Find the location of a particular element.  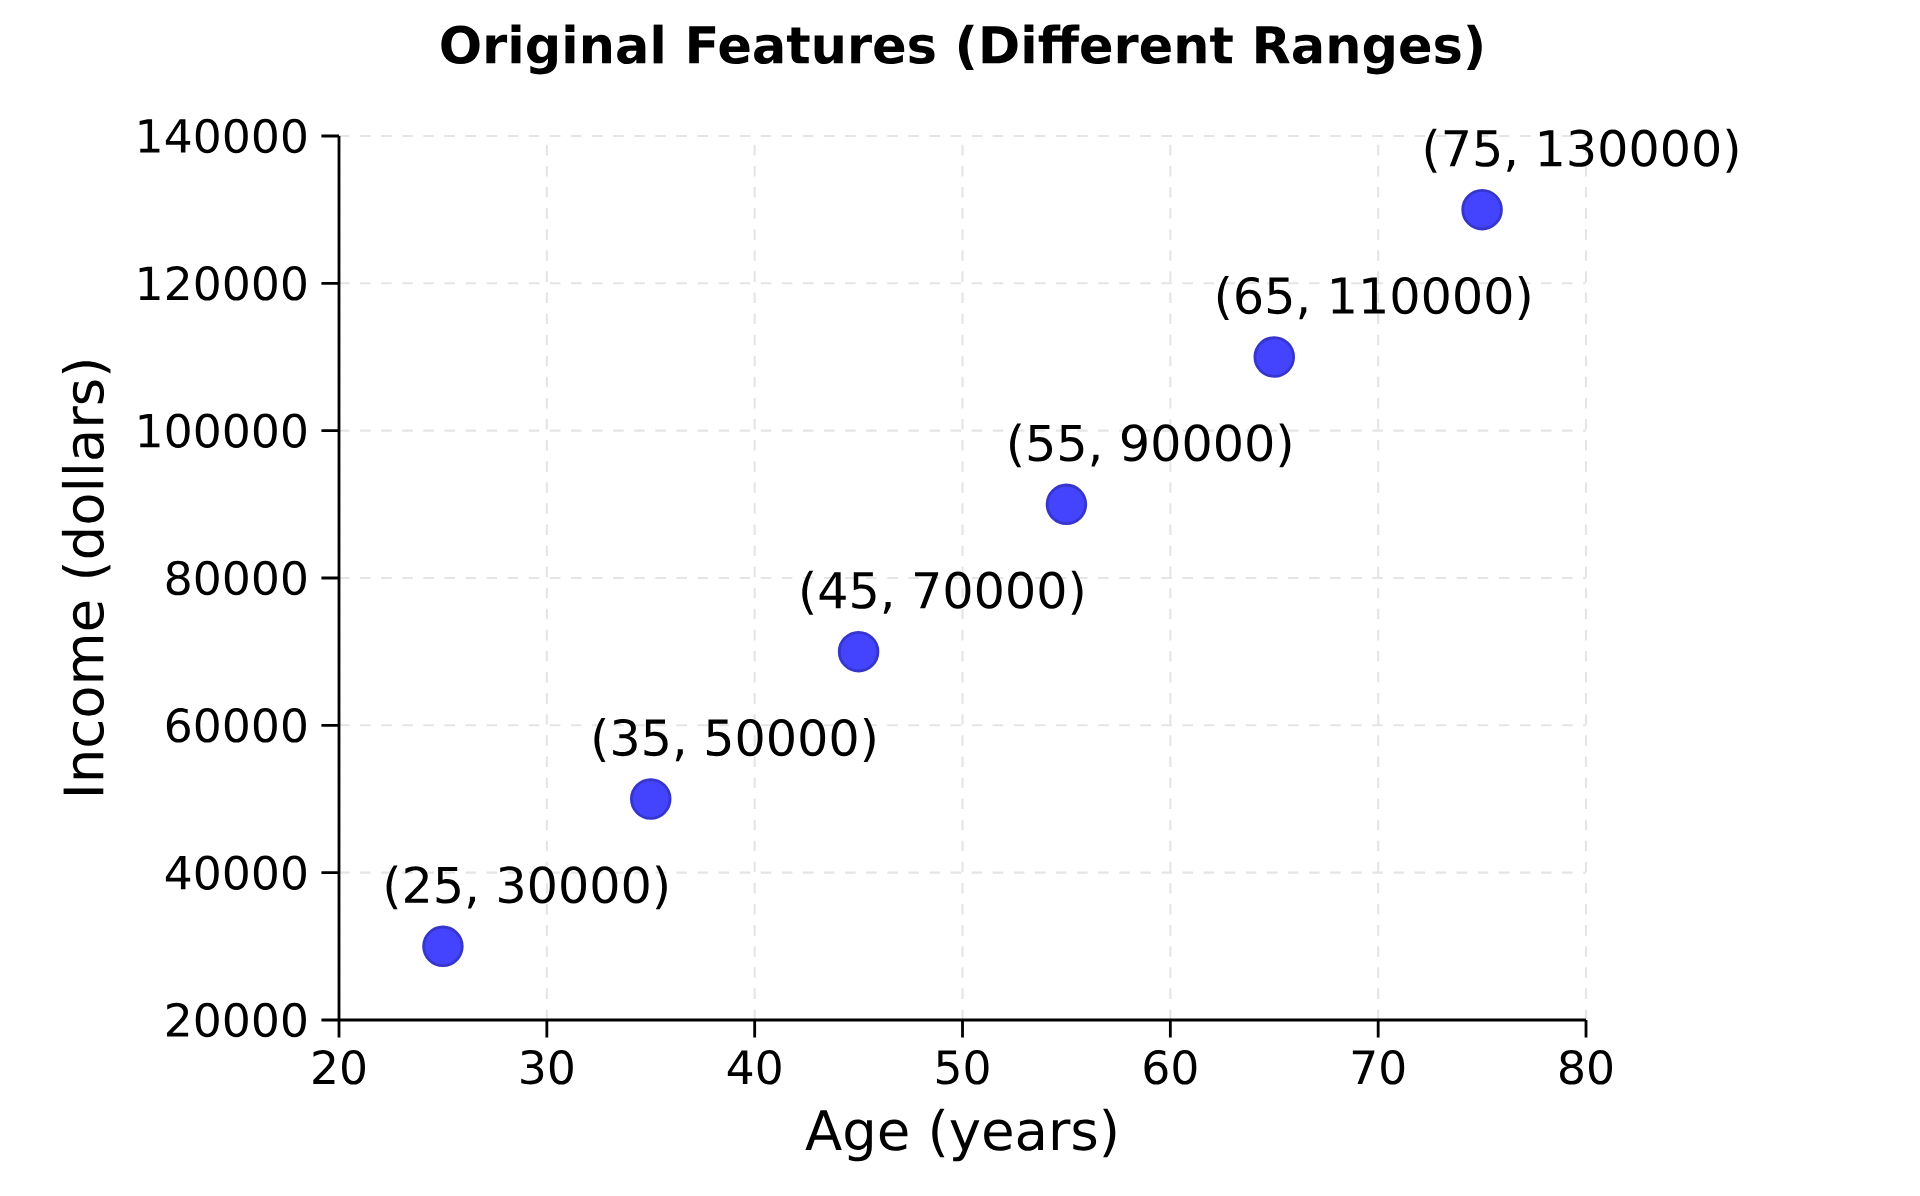

y-tick-label: 60000 is located at coordinates (236, 725).